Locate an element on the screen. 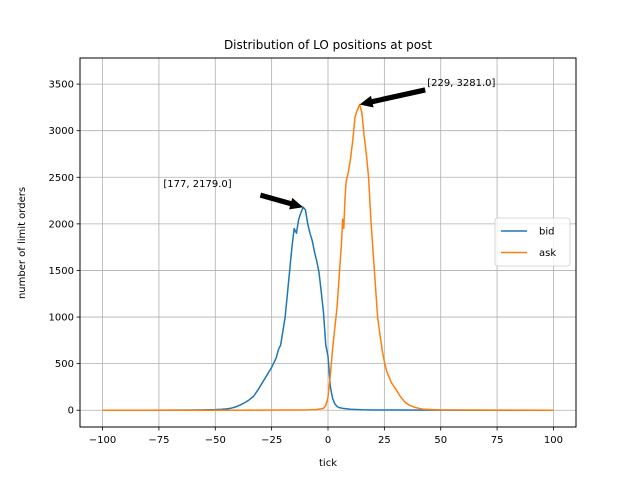 The width and height of the screenshot is (640, 480). x-tick-label: 25 is located at coordinates (384, 440).